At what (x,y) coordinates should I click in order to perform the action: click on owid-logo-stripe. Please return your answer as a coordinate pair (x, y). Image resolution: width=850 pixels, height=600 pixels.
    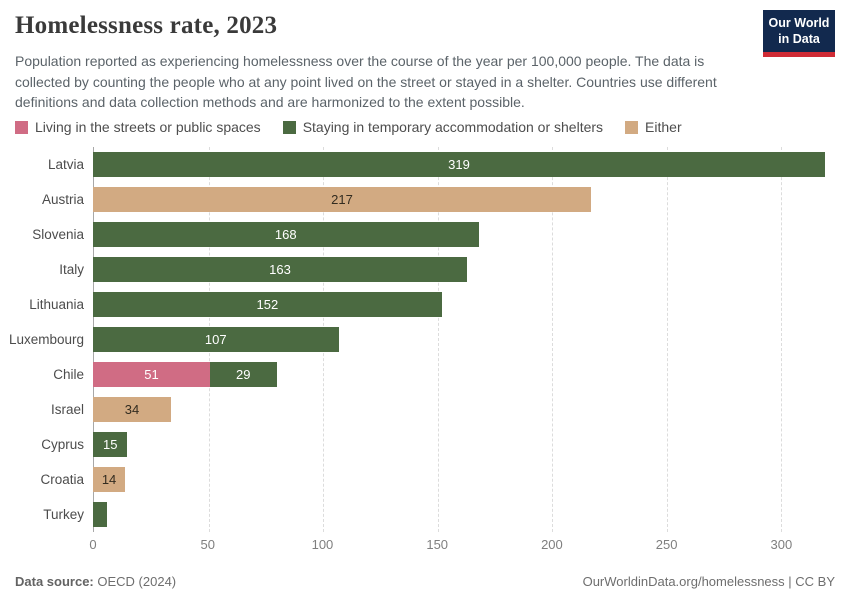
    Looking at the image, I should click on (799, 54).